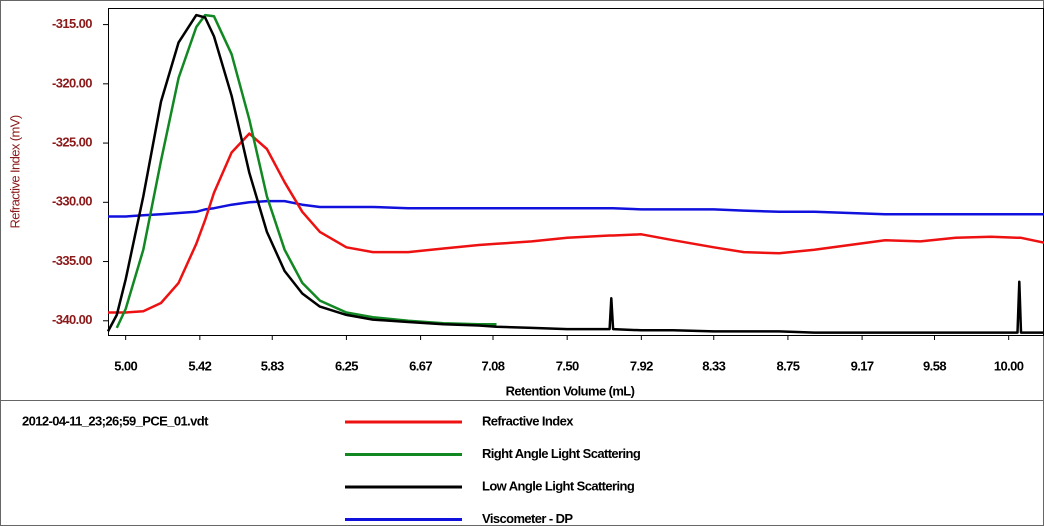  I want to click on x-tick-label: 5.83, so click(272, 365).